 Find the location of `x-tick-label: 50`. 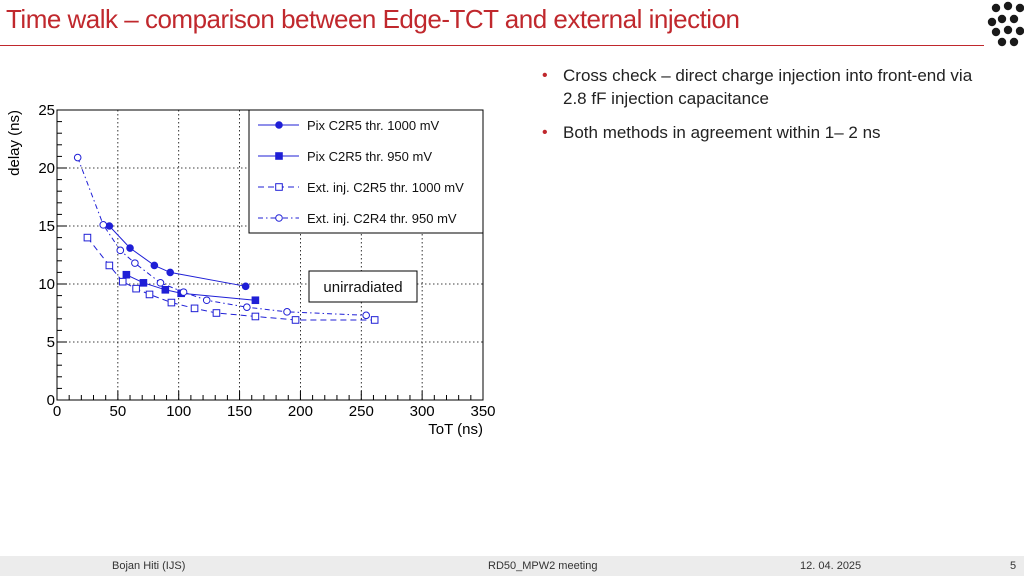

x-tick-label: 50 is located at coordinates (118, 411).